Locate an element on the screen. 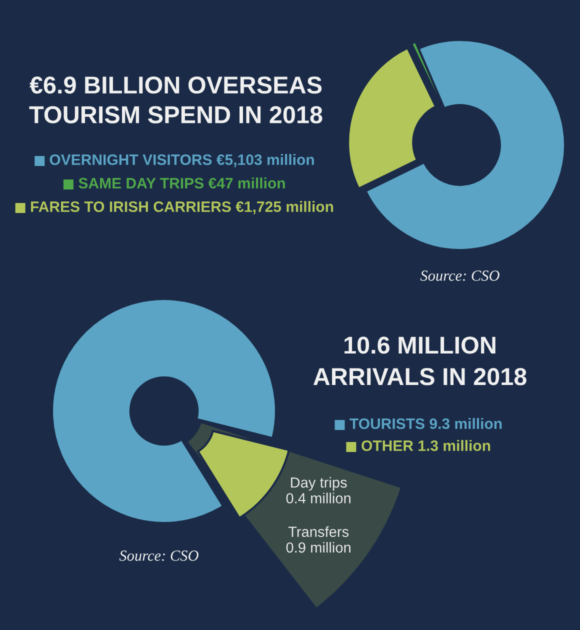 This screenshot has width=580, height=630. text: Day trips 0.4 million is located at coordinates (318, 490).